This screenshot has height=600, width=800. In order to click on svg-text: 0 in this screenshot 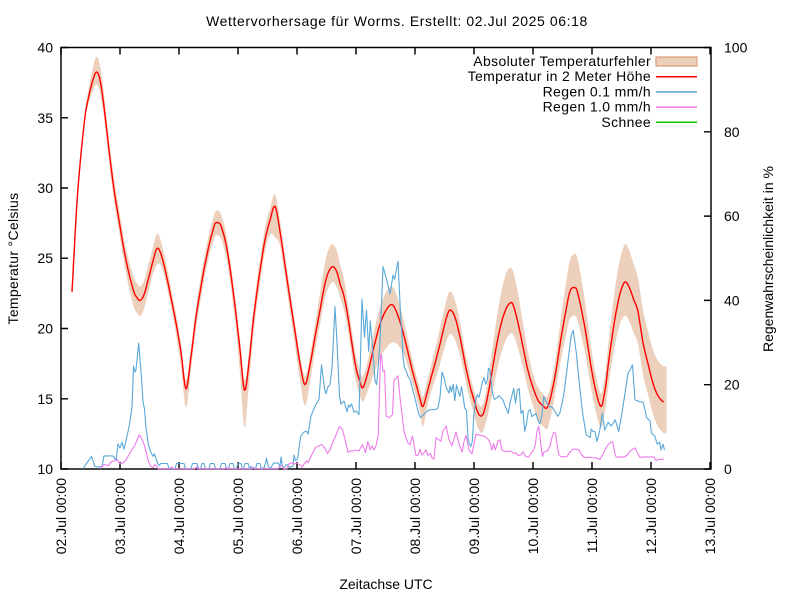, I will do `click(728, 469)`.